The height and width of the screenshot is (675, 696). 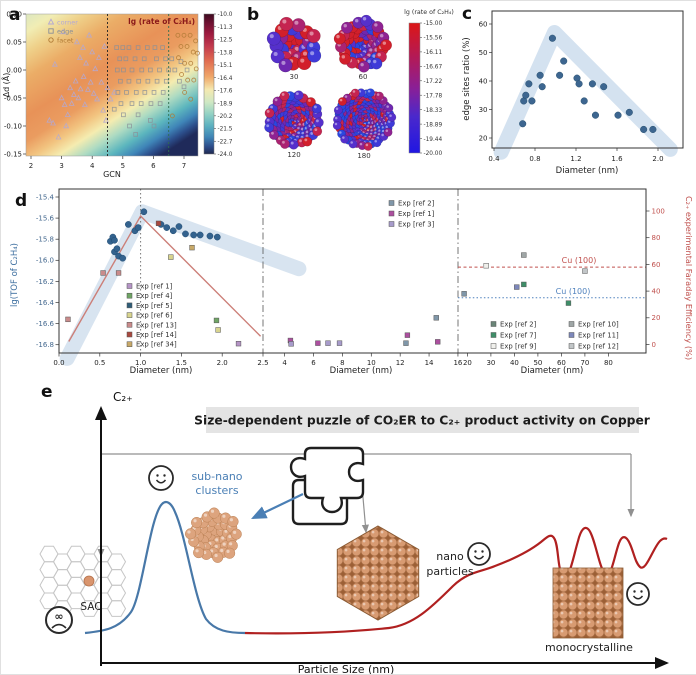 I want to click on svg-text: Exp [ref 10], so click(x=598, y=325).